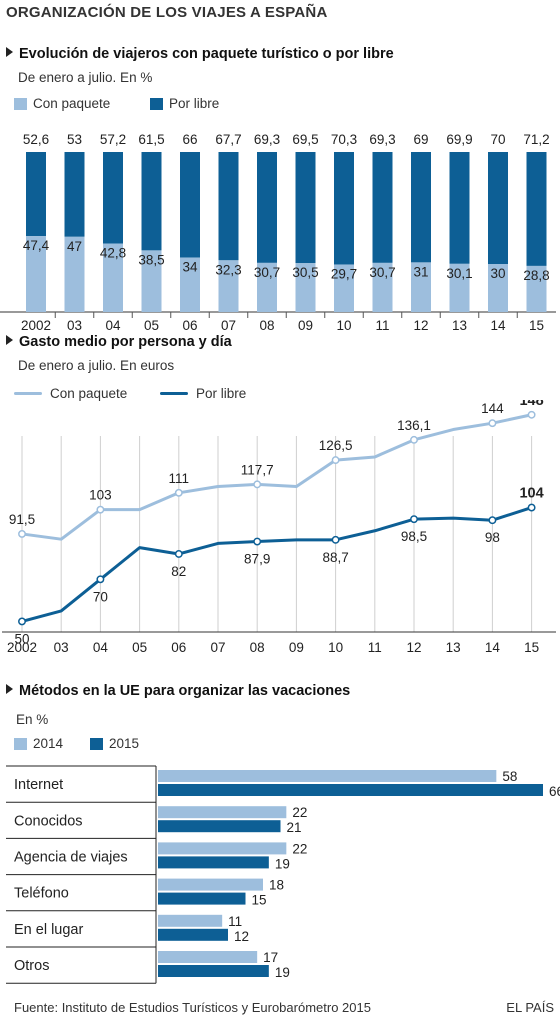 The image size is (560, 1020). Describe the element at coordinates (22, 519) in the screenshot. I see `data-label-con-paquete: 91,5` at that location.